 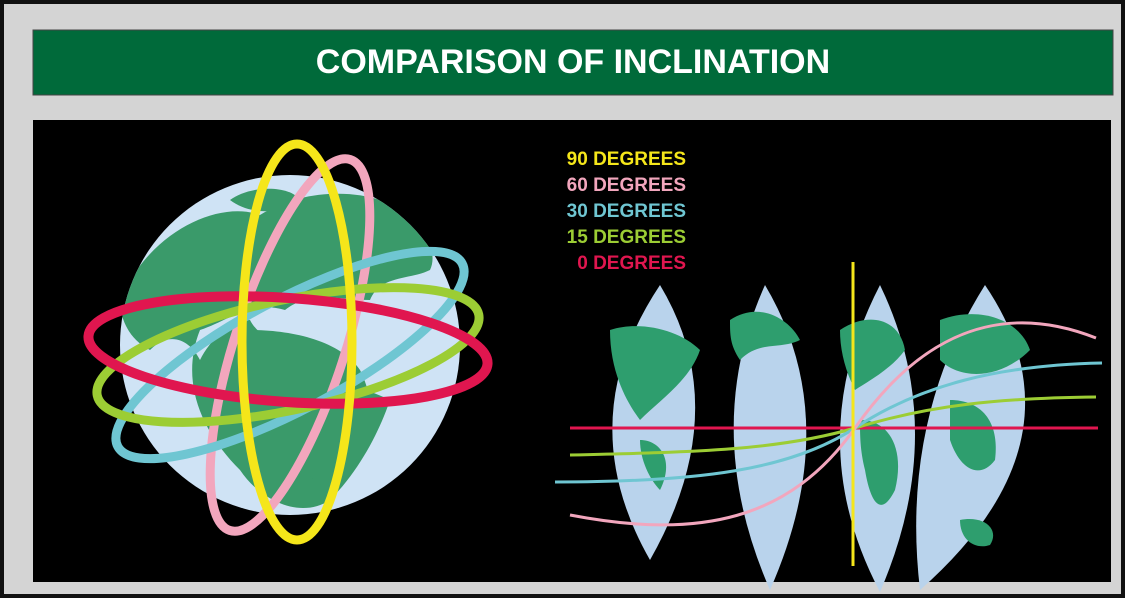 What do you see at coordinates (626, 159) in the screenshot?
I see `legend-label: 90 DEGREES` at bounding box center [626, 159].